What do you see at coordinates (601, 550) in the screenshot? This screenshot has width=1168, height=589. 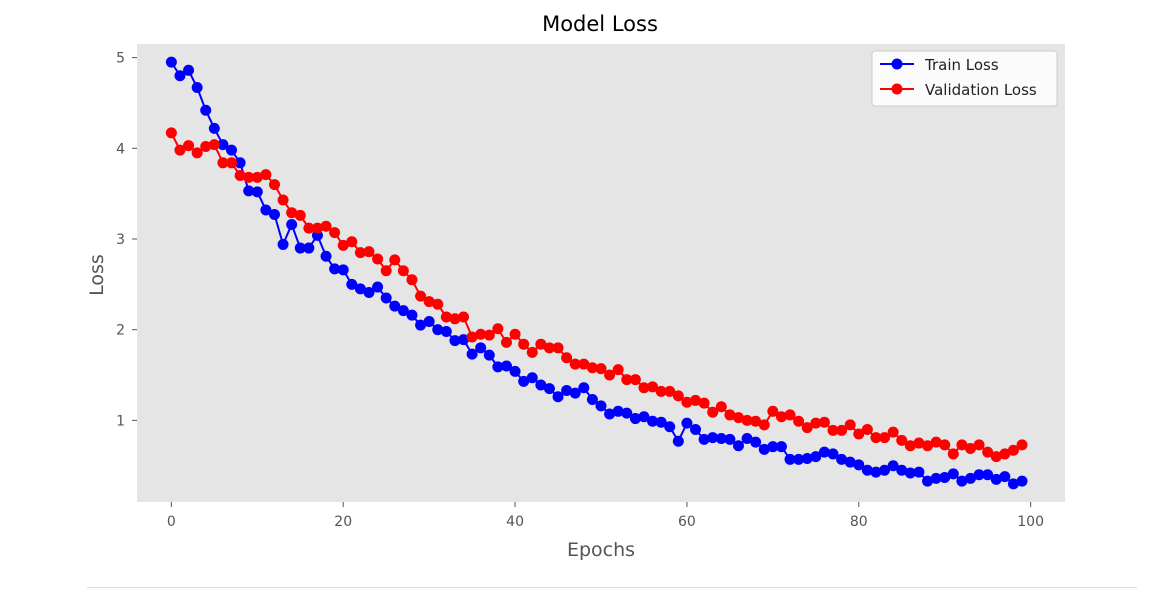 I see `x-axis-label: Epochs` at bounding box center [601, 550].